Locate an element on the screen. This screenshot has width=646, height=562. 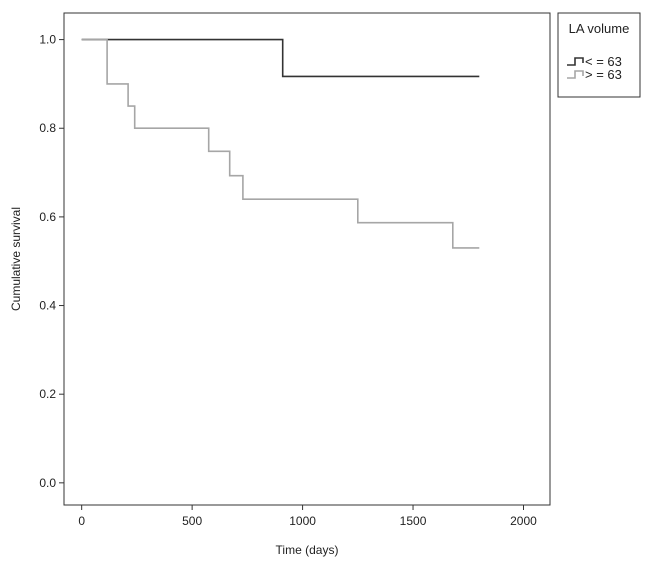
legend: LA volume < = 63> = 63 is located at coordinates (599, 55).